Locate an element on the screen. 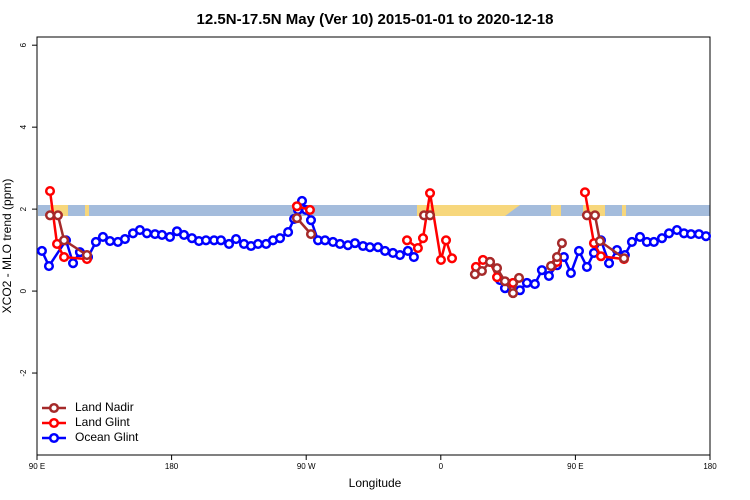 The width and height of the screenshot is (750, 500). y-tick-label: 6 is located at coordinates (23, 44).